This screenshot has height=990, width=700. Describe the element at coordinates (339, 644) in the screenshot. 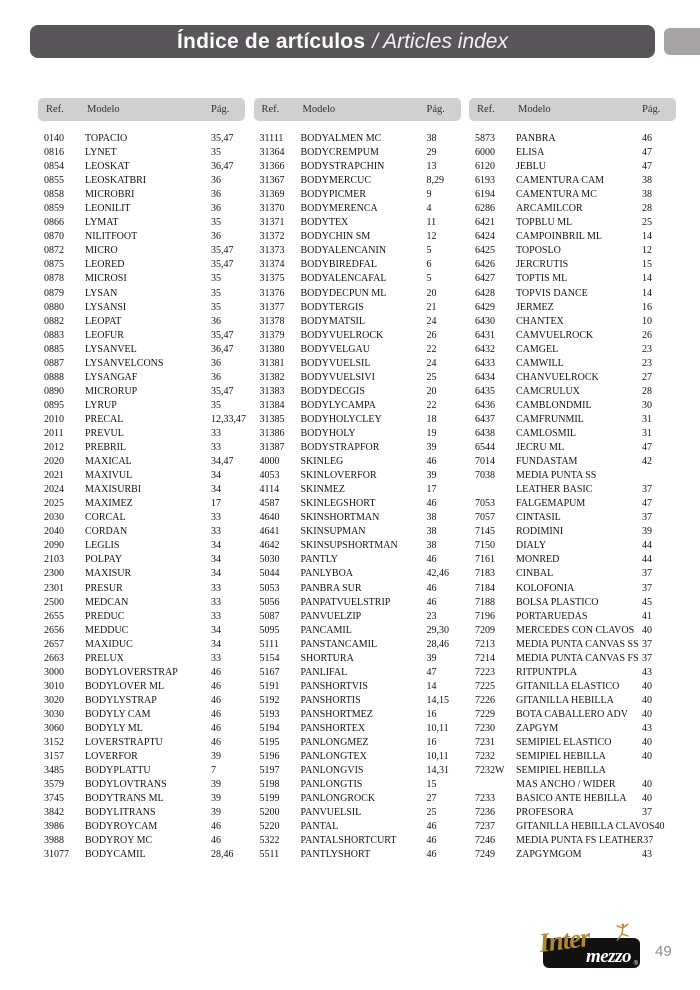

I see `modelo-cell: PANSTANCAMIL` at that location.